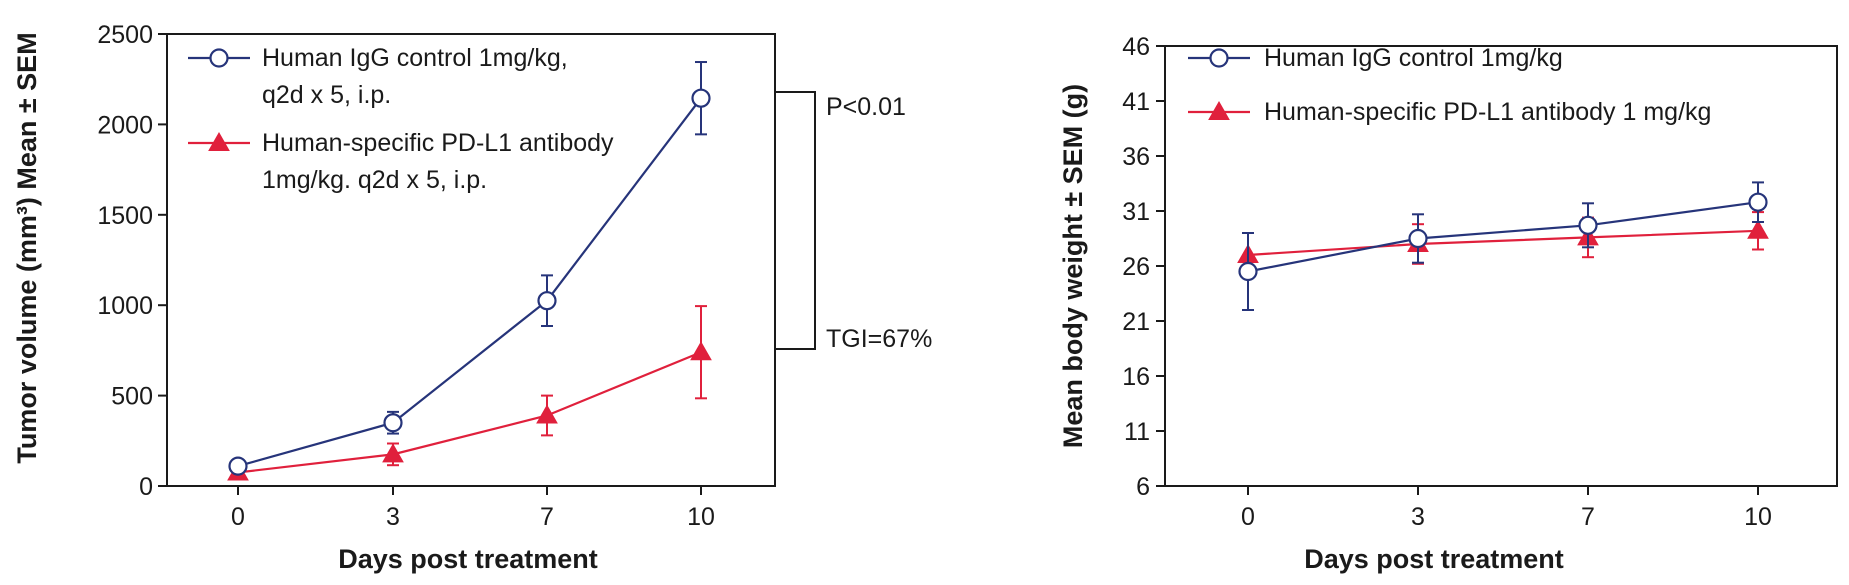  Describe the element at coordinates (415, 58) in the screenshot. I see `legend-label: Human IgG control 1mg/kg,` at that location.